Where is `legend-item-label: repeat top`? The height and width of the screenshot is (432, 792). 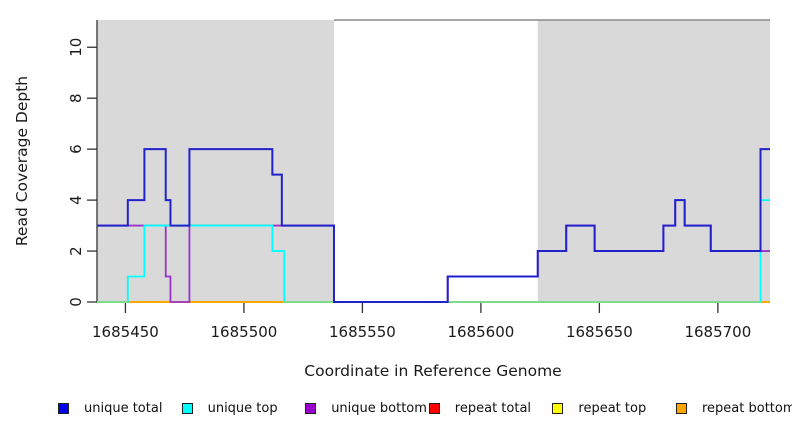
legend-item-label: repeat top is located at coordinates (612, 408).